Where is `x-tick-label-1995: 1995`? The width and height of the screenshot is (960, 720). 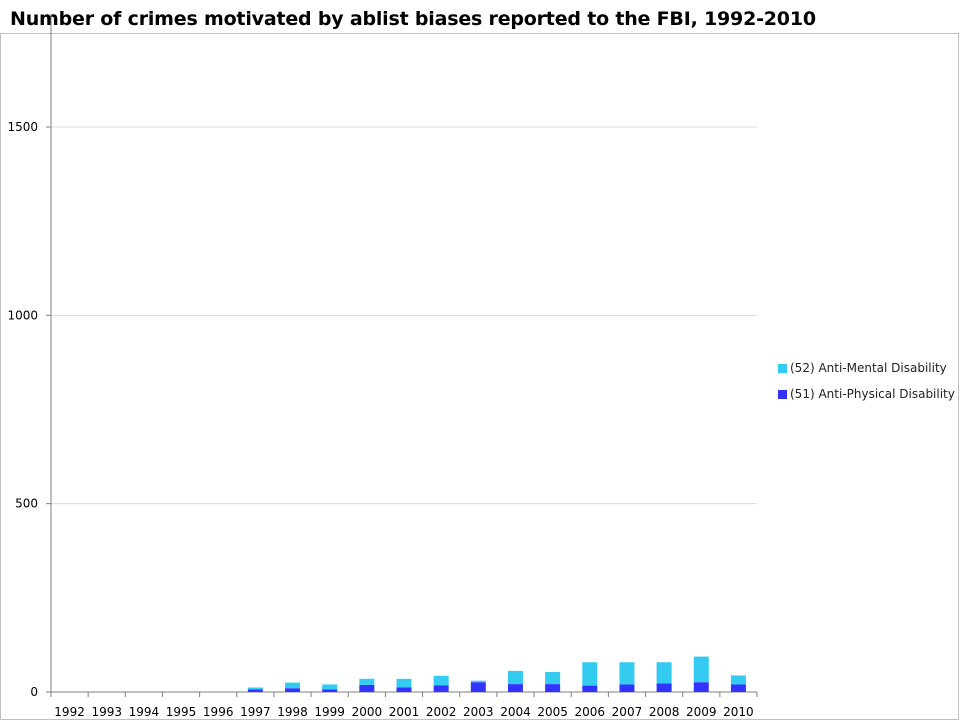
x-tick-label-1995: 1995 is located at coordinates (181, 712).